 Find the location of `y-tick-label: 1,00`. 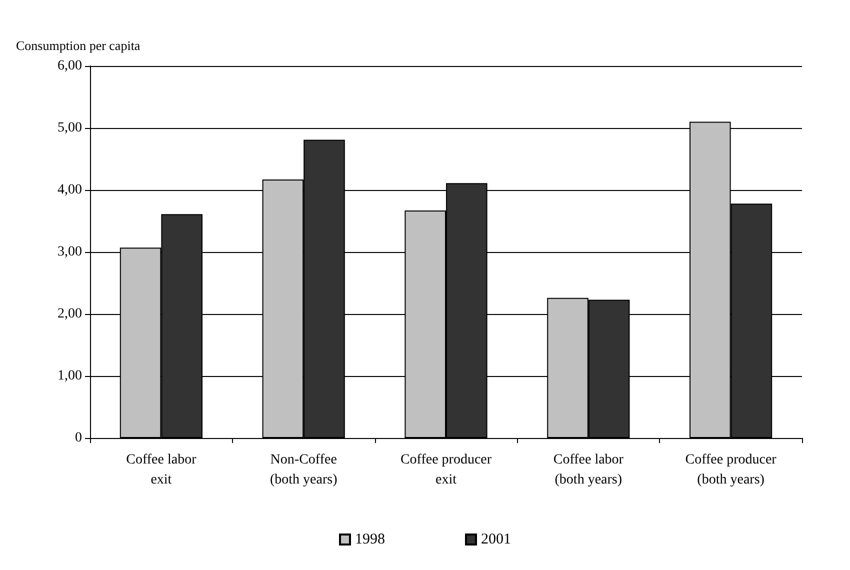

y-tick-label: 1,00 is located at coordinates (70, 376).